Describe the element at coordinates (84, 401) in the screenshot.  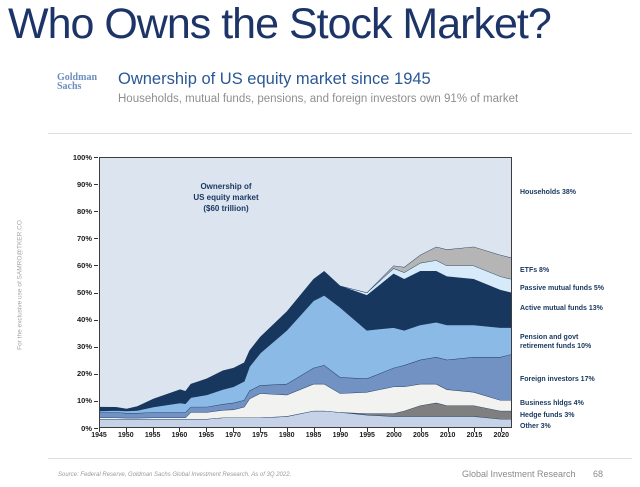
I see `y-axis-tick-label: 10%` at that location.